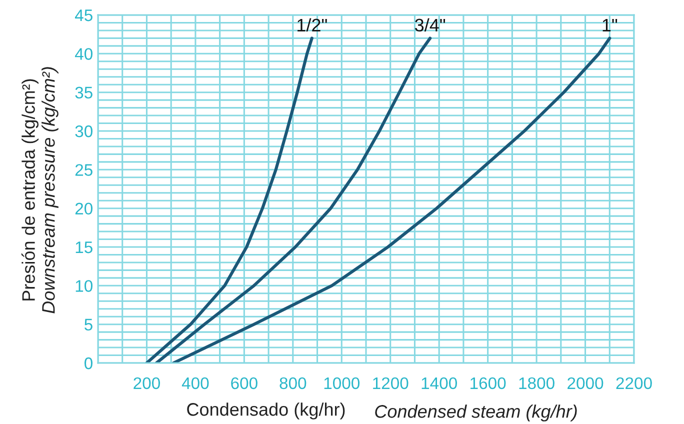 The height and width of the screenshot is (424, 684). What do you see at coordinates (88, 324) in the screenshot?
I see `y-tick-label: 5` at bounding box center [88, 324].